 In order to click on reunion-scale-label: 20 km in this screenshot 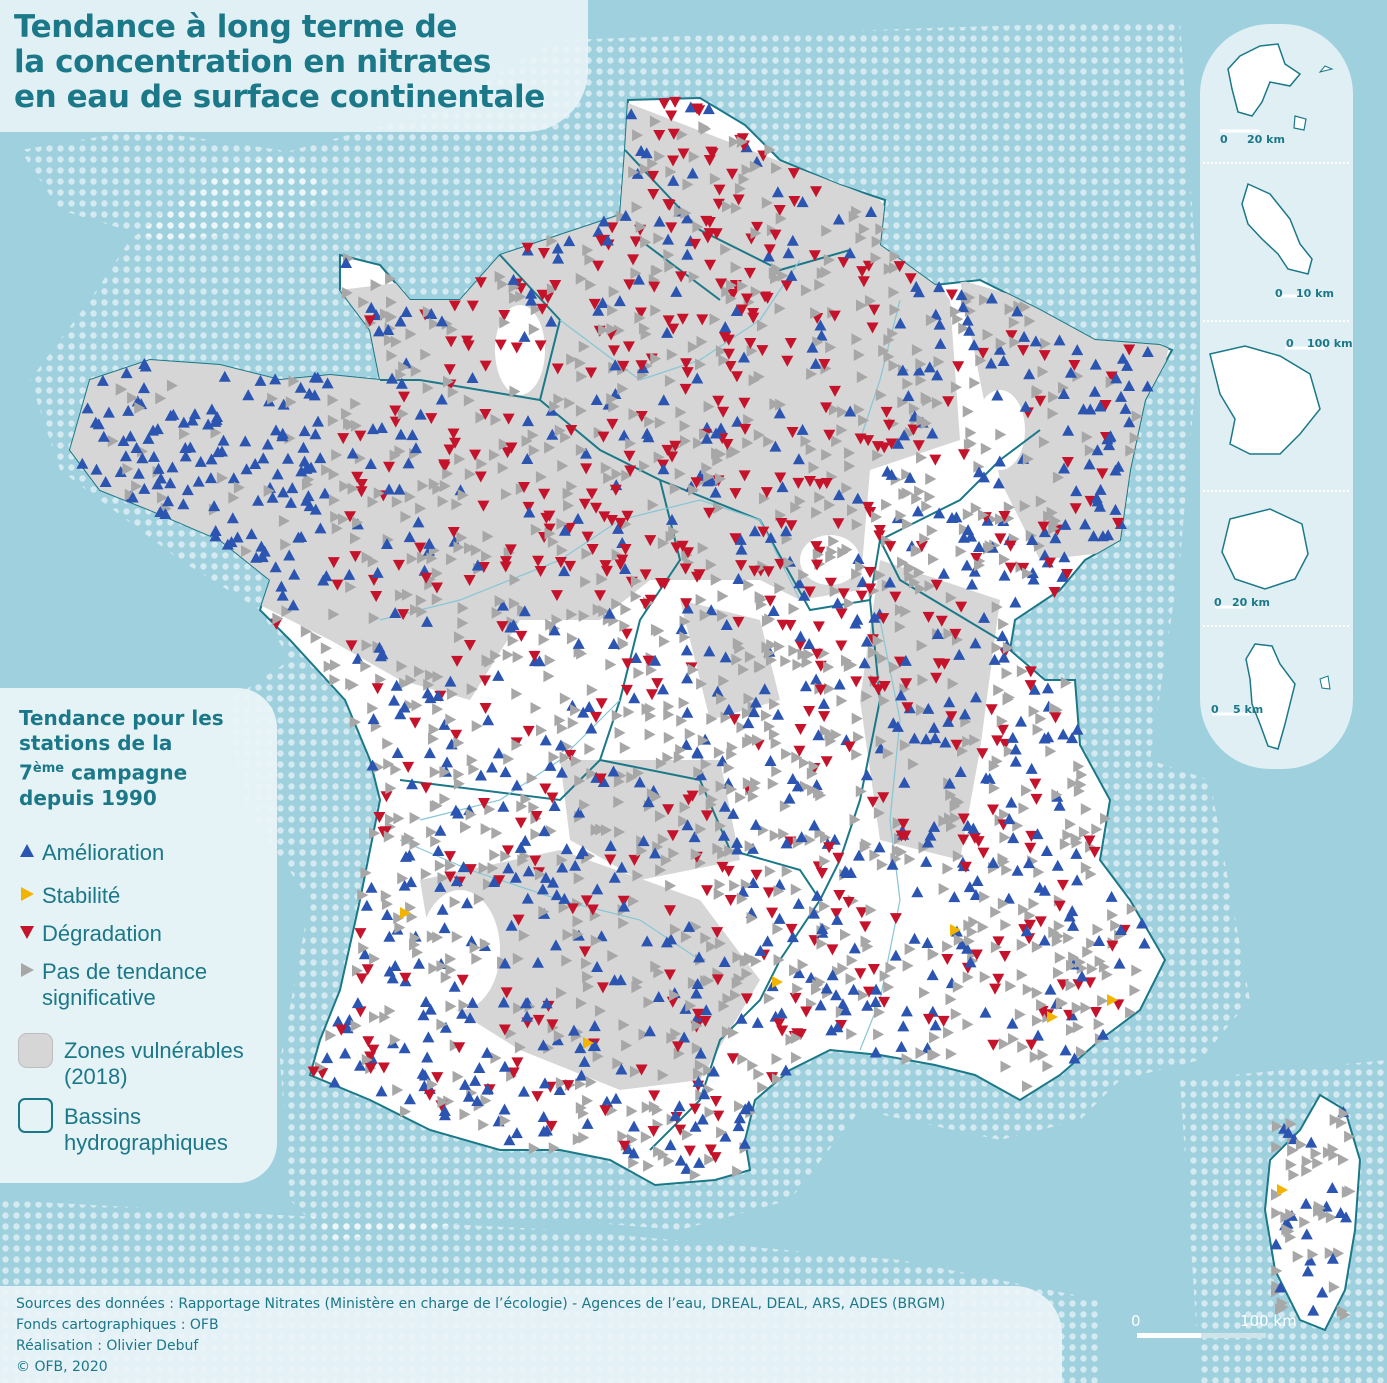, I will do `click(1251, 602)`.